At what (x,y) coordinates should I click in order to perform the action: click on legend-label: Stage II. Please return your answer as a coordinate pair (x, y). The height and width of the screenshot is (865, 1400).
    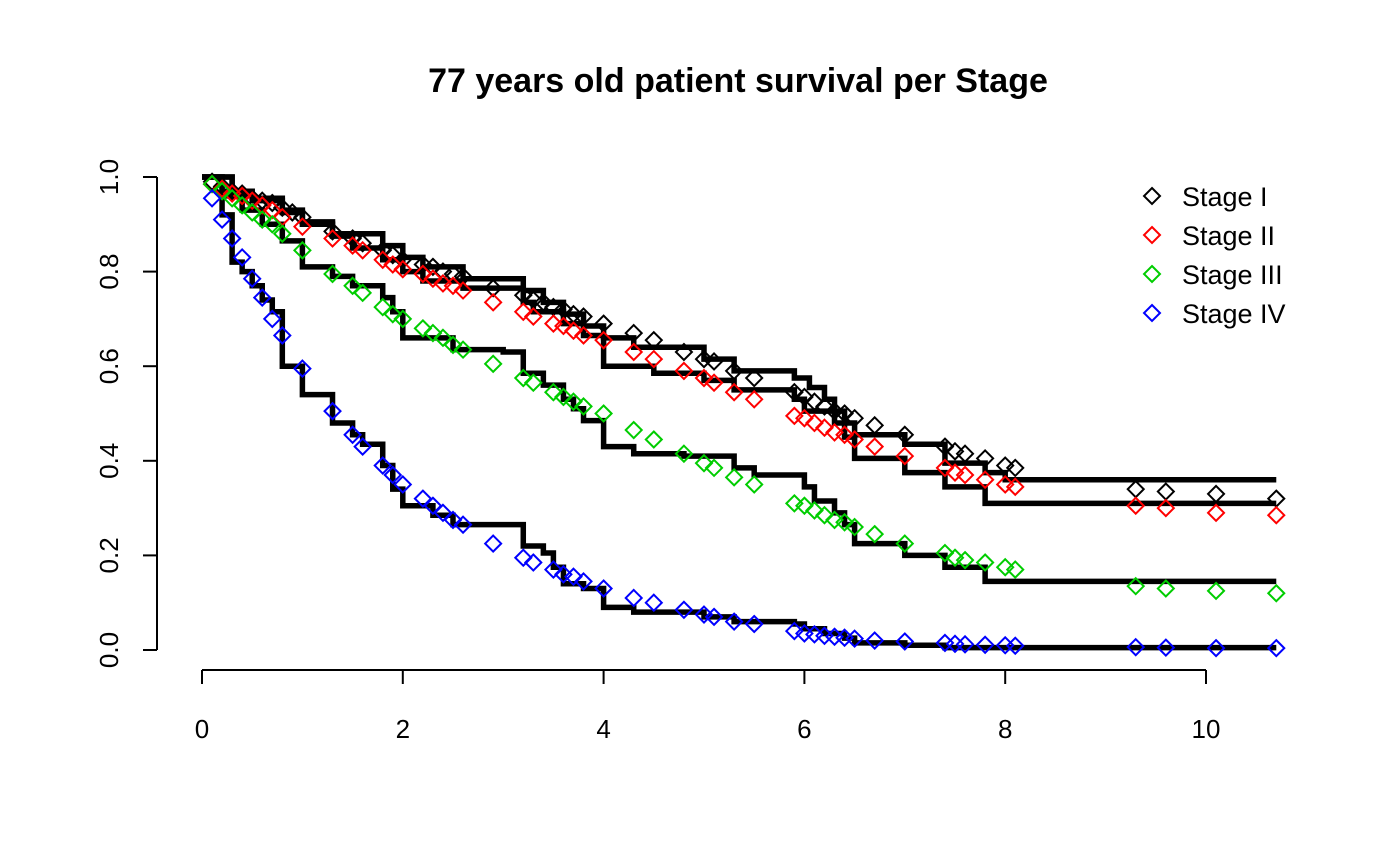
    Looking at the image, I should click on (1228, 236).